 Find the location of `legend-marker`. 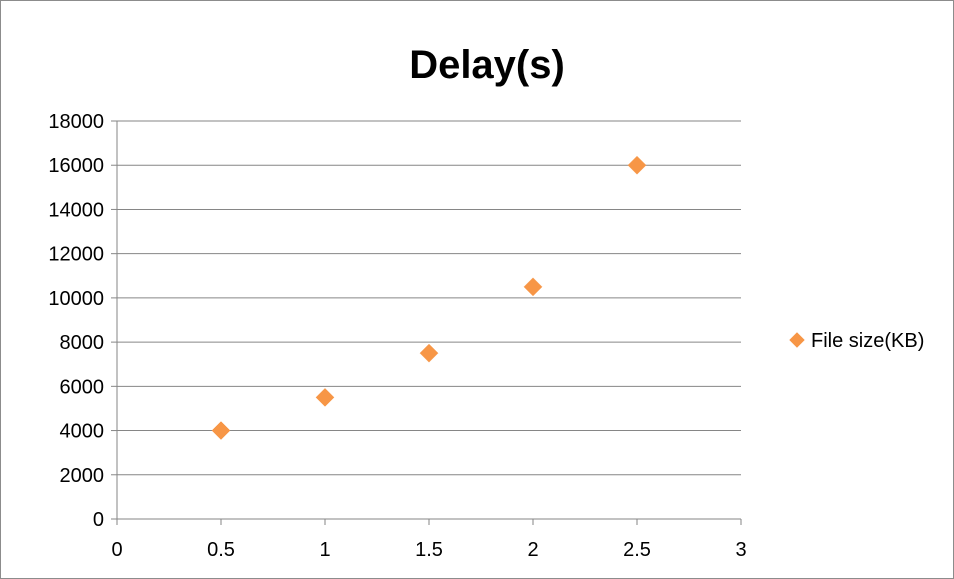

legend-marker is located at coordinates (797, 340).